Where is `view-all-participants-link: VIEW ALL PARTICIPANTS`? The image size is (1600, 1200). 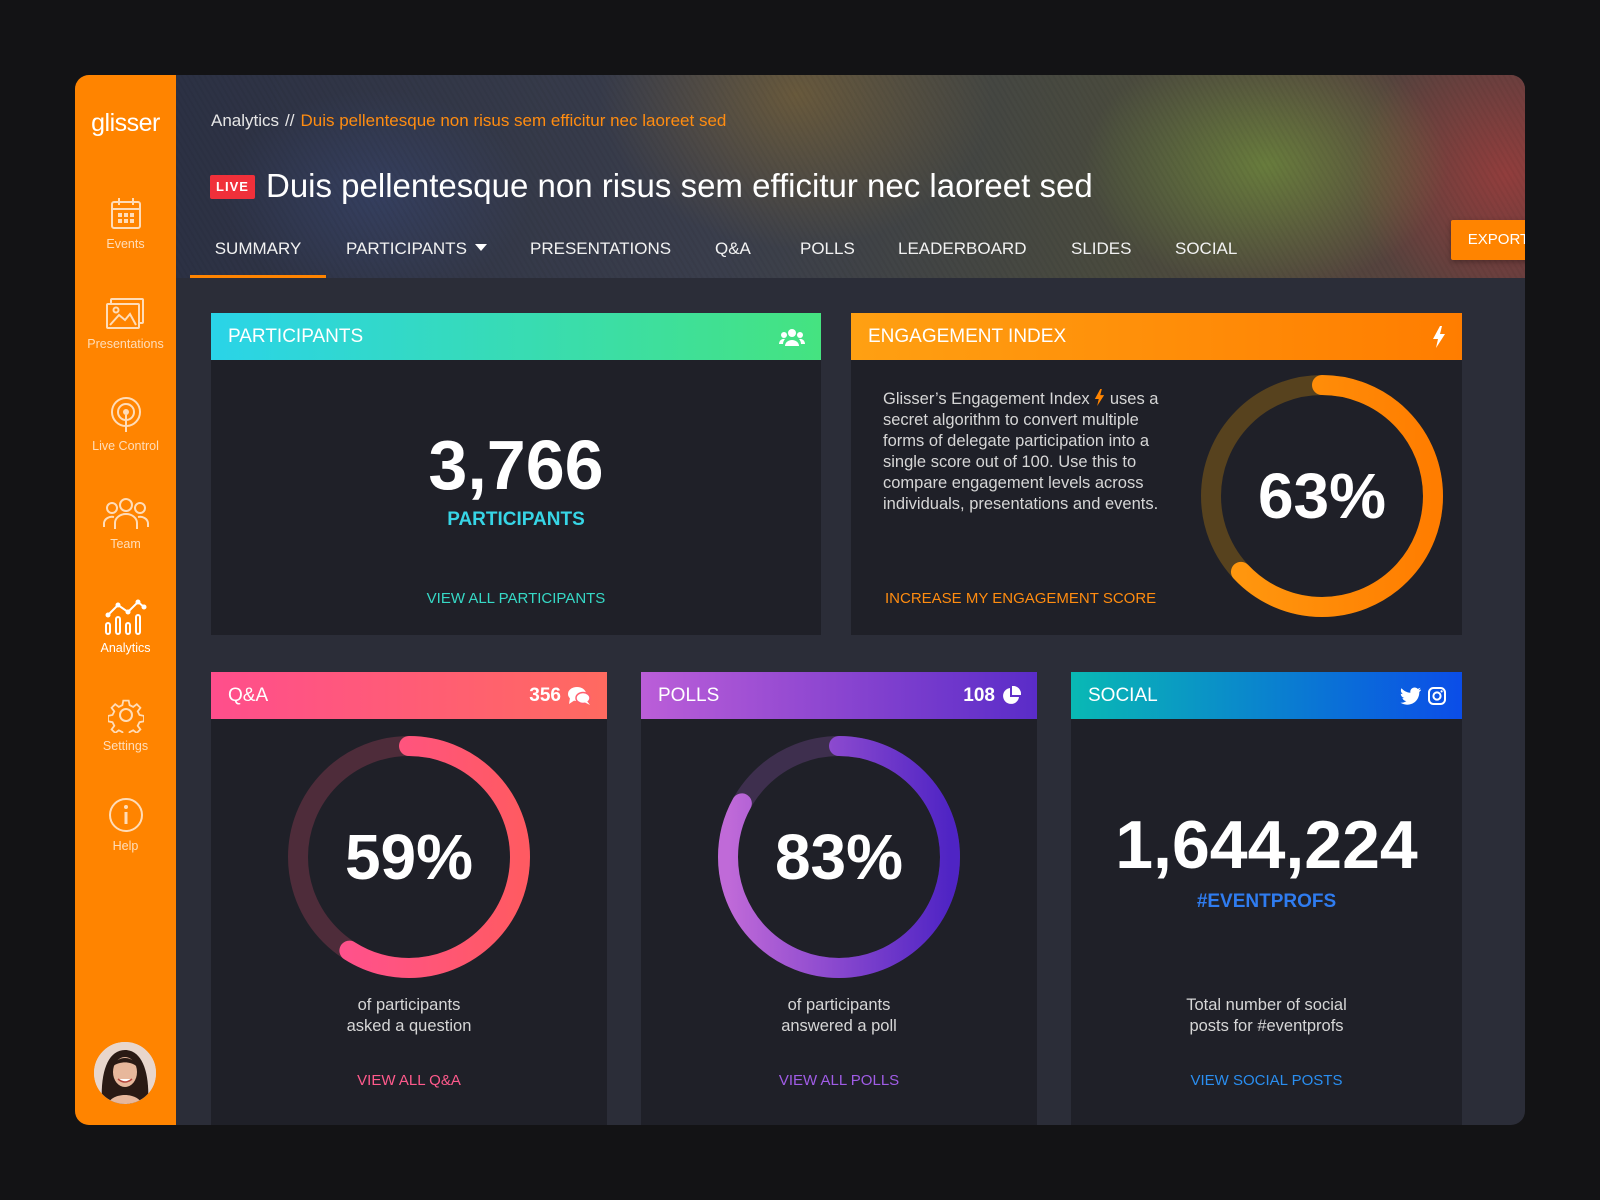
view-all-participants-link: VIEW ALL PARTICIPANTS is located at coordinates (516, 598).